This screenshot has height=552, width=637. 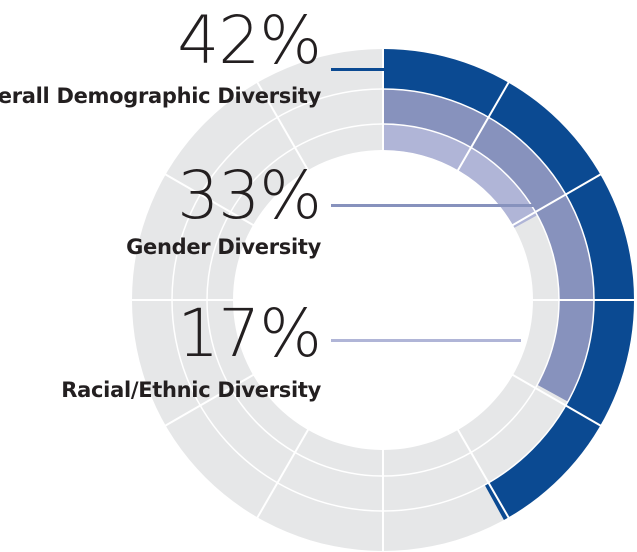 I want to click on racial-diversity-label: Racial/Ethnic Diversity, so click(x=191, y=390).